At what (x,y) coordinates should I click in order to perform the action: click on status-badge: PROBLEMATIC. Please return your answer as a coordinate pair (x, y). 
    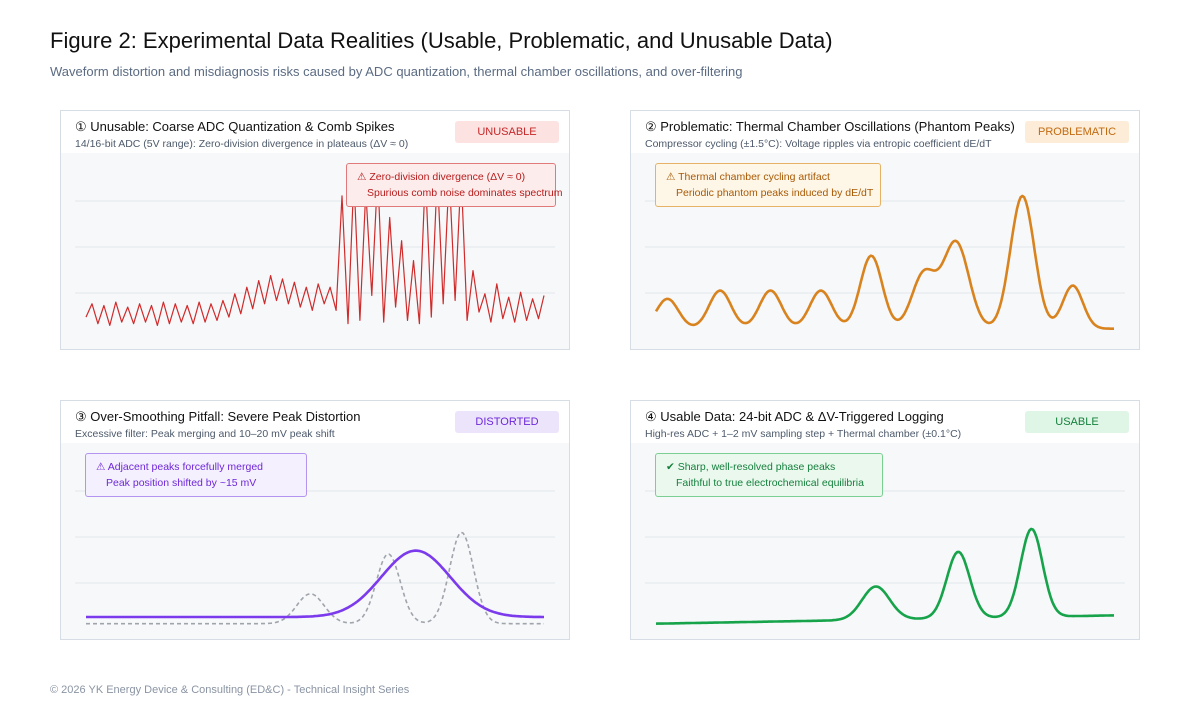
    Looking at the image, I should click on (1077, 132).